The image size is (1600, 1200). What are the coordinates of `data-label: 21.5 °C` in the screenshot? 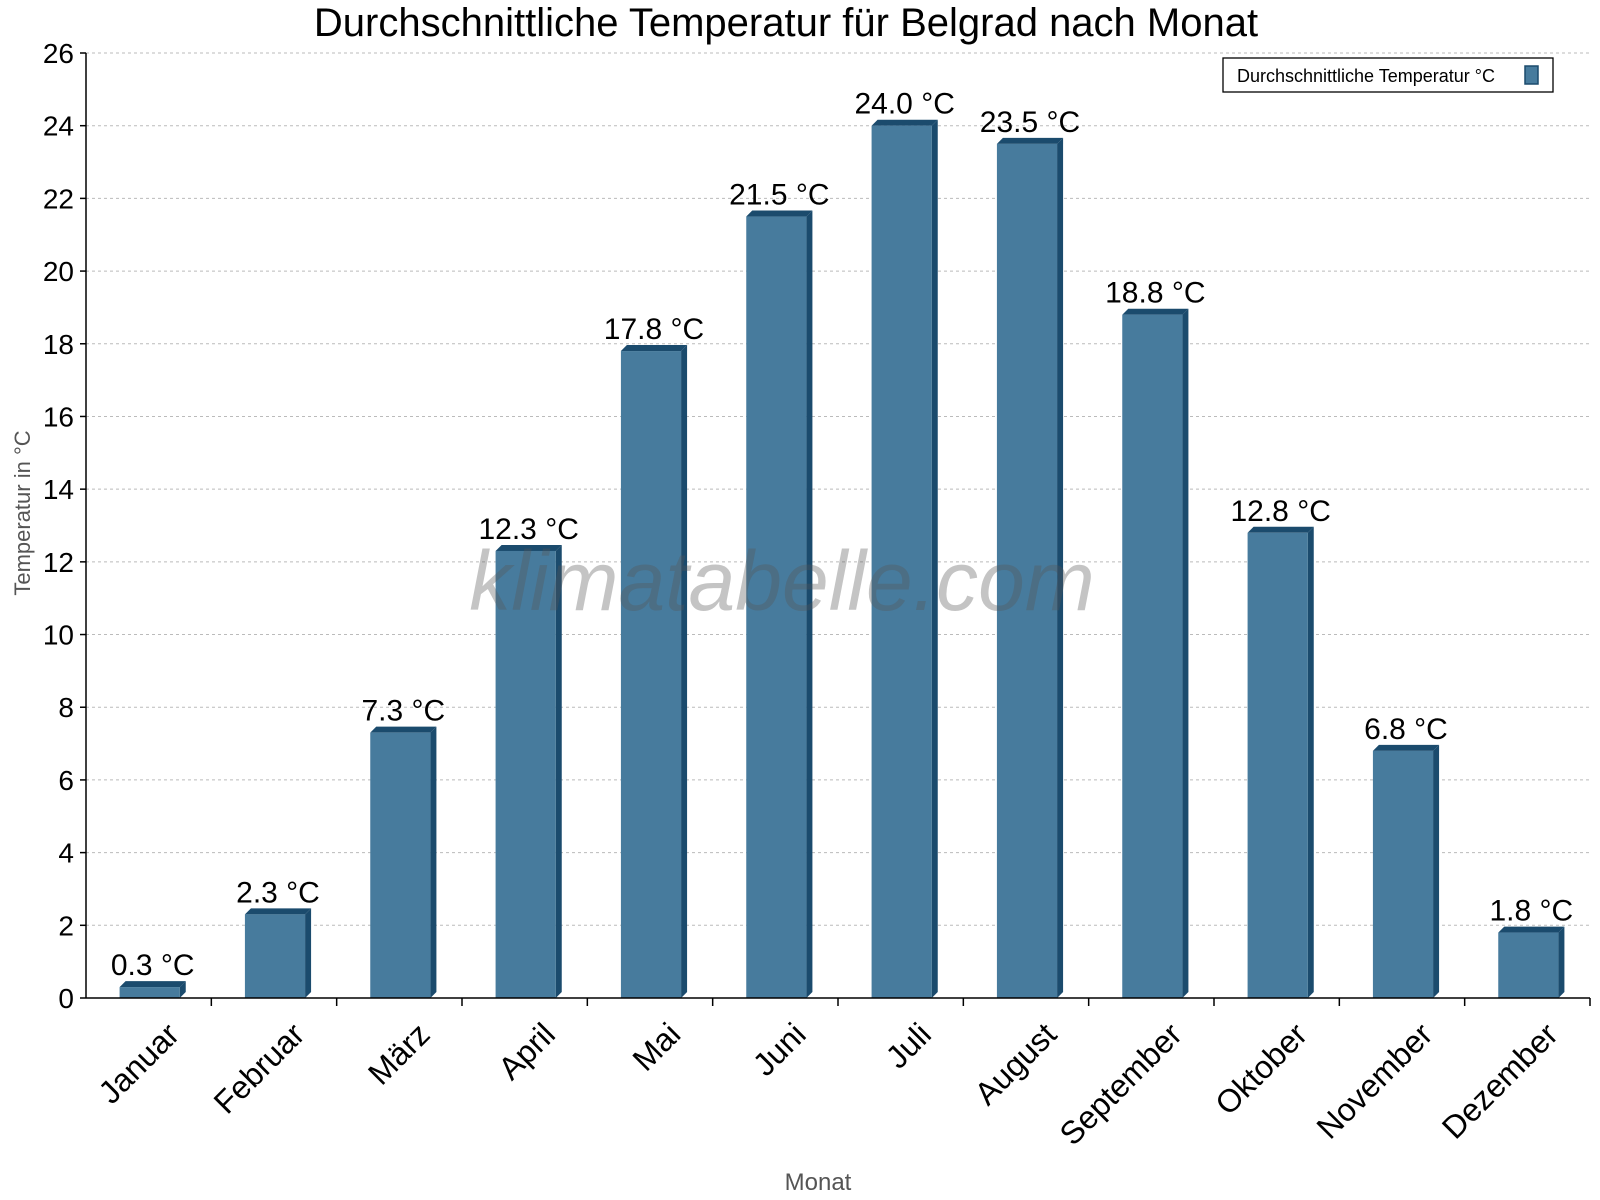 It's located at (779, 195).